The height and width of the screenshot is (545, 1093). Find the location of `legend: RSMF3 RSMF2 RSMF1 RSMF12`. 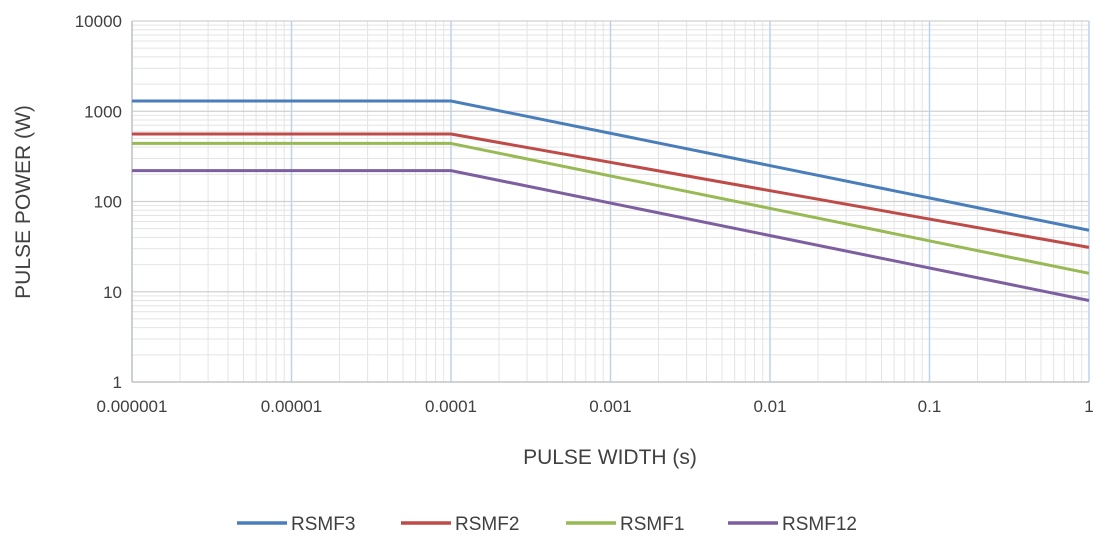

legend: RSMF3 RSMF2 RSMF1 RSMF12 is located at coordinates (547, 524).